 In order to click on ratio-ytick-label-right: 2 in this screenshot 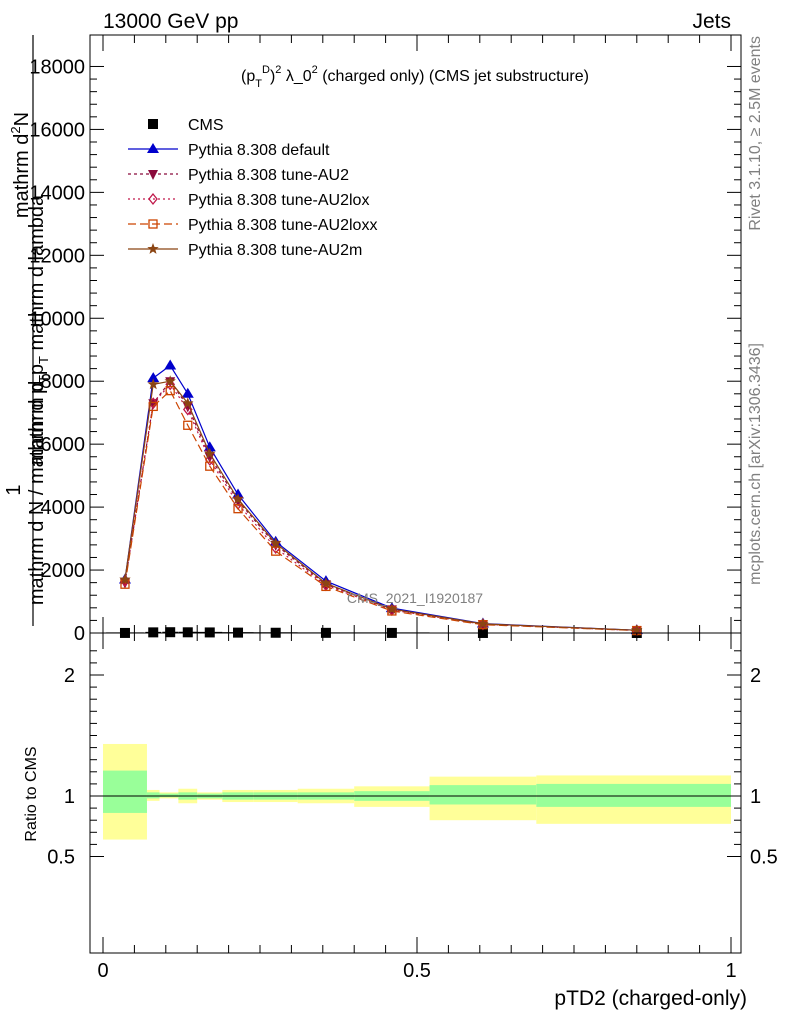, I will do `click(755, 676)`.